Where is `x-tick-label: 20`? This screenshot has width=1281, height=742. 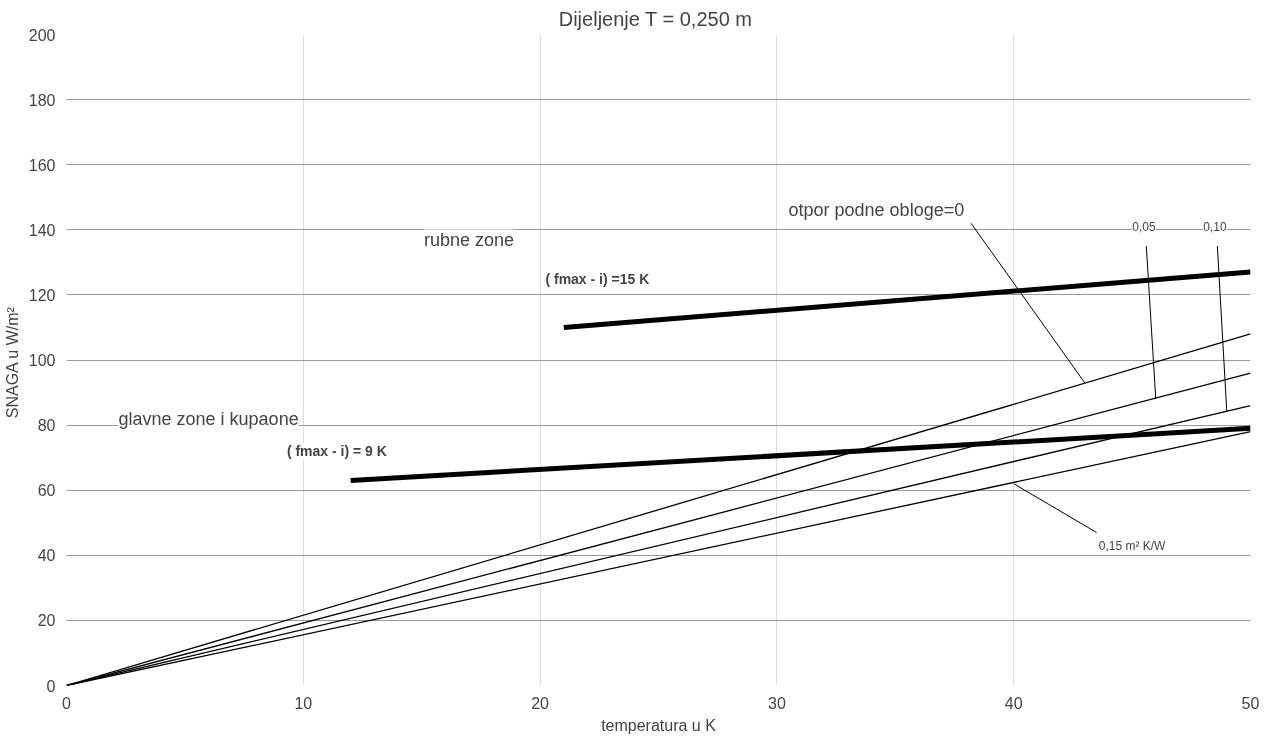 x-tick-label: 20 is located at coordinates (540, 703).